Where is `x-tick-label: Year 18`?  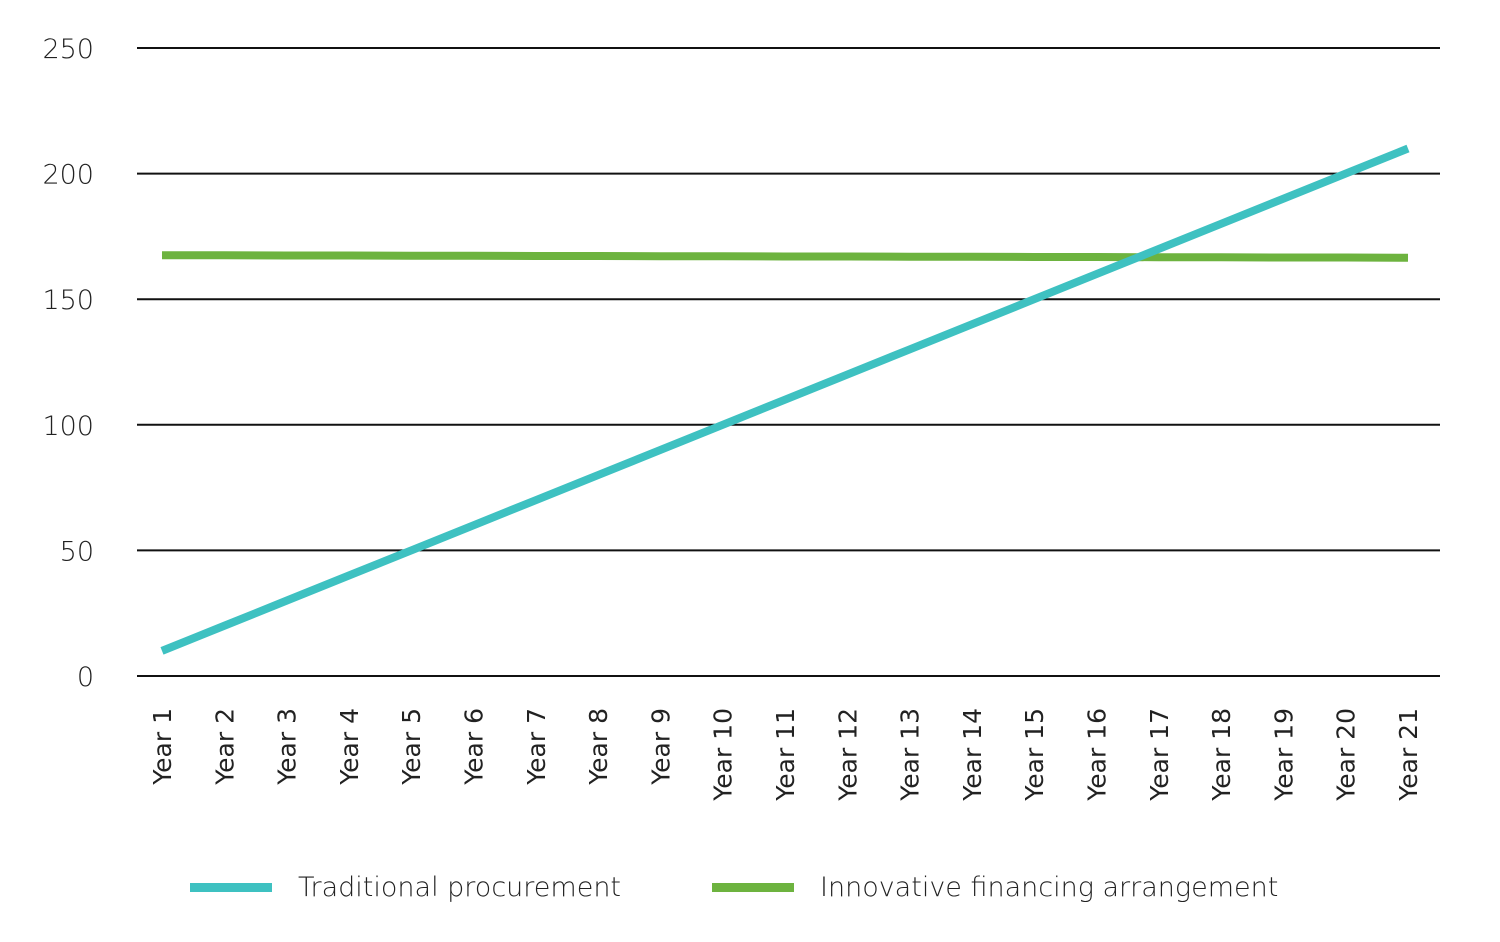 x-tick-label: Year 18 is located at coordinates (1221, 755).